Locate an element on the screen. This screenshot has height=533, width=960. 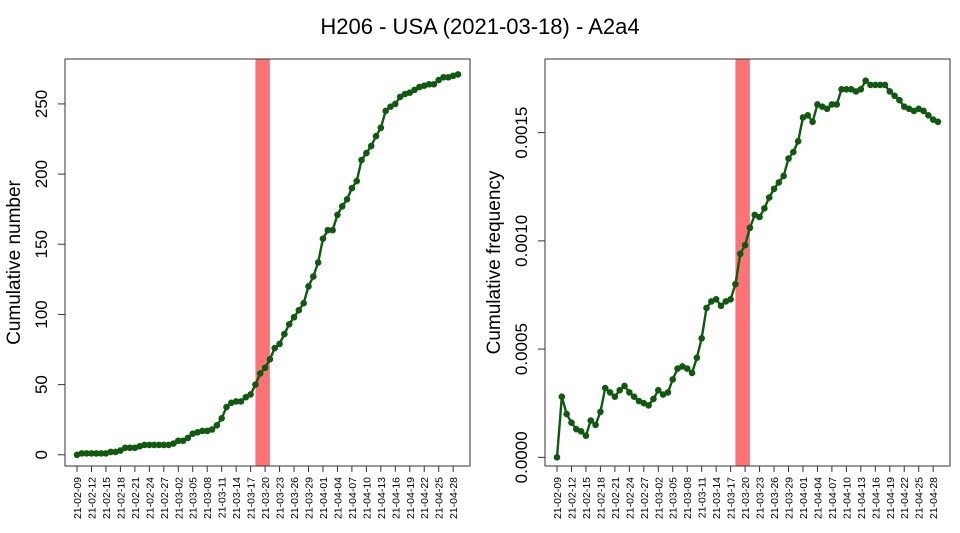
cumulative-number-y-axis-label: Cumulative number is located at coordinates (14, 261).